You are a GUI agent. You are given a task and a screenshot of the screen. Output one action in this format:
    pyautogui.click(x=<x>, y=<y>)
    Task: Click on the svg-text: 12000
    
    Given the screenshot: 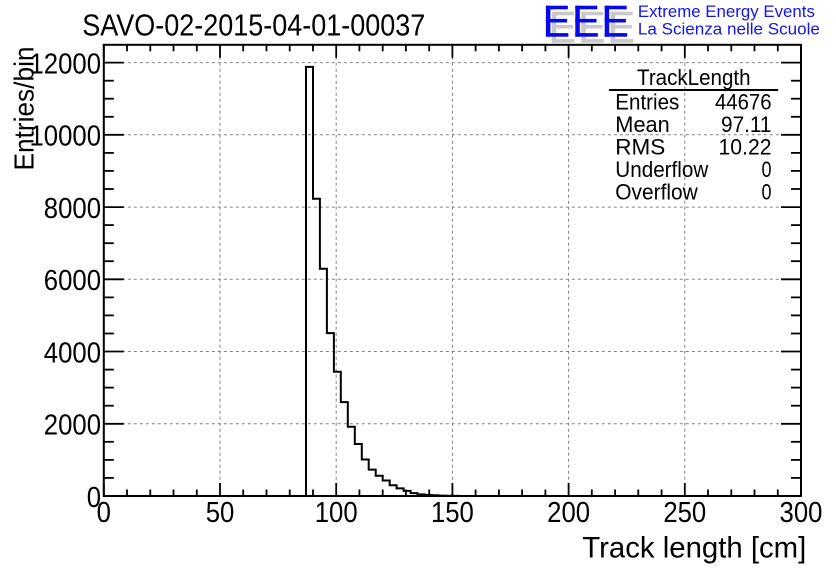 What is the action you would take?
    pyautogui.click(x=66, y=64)
    